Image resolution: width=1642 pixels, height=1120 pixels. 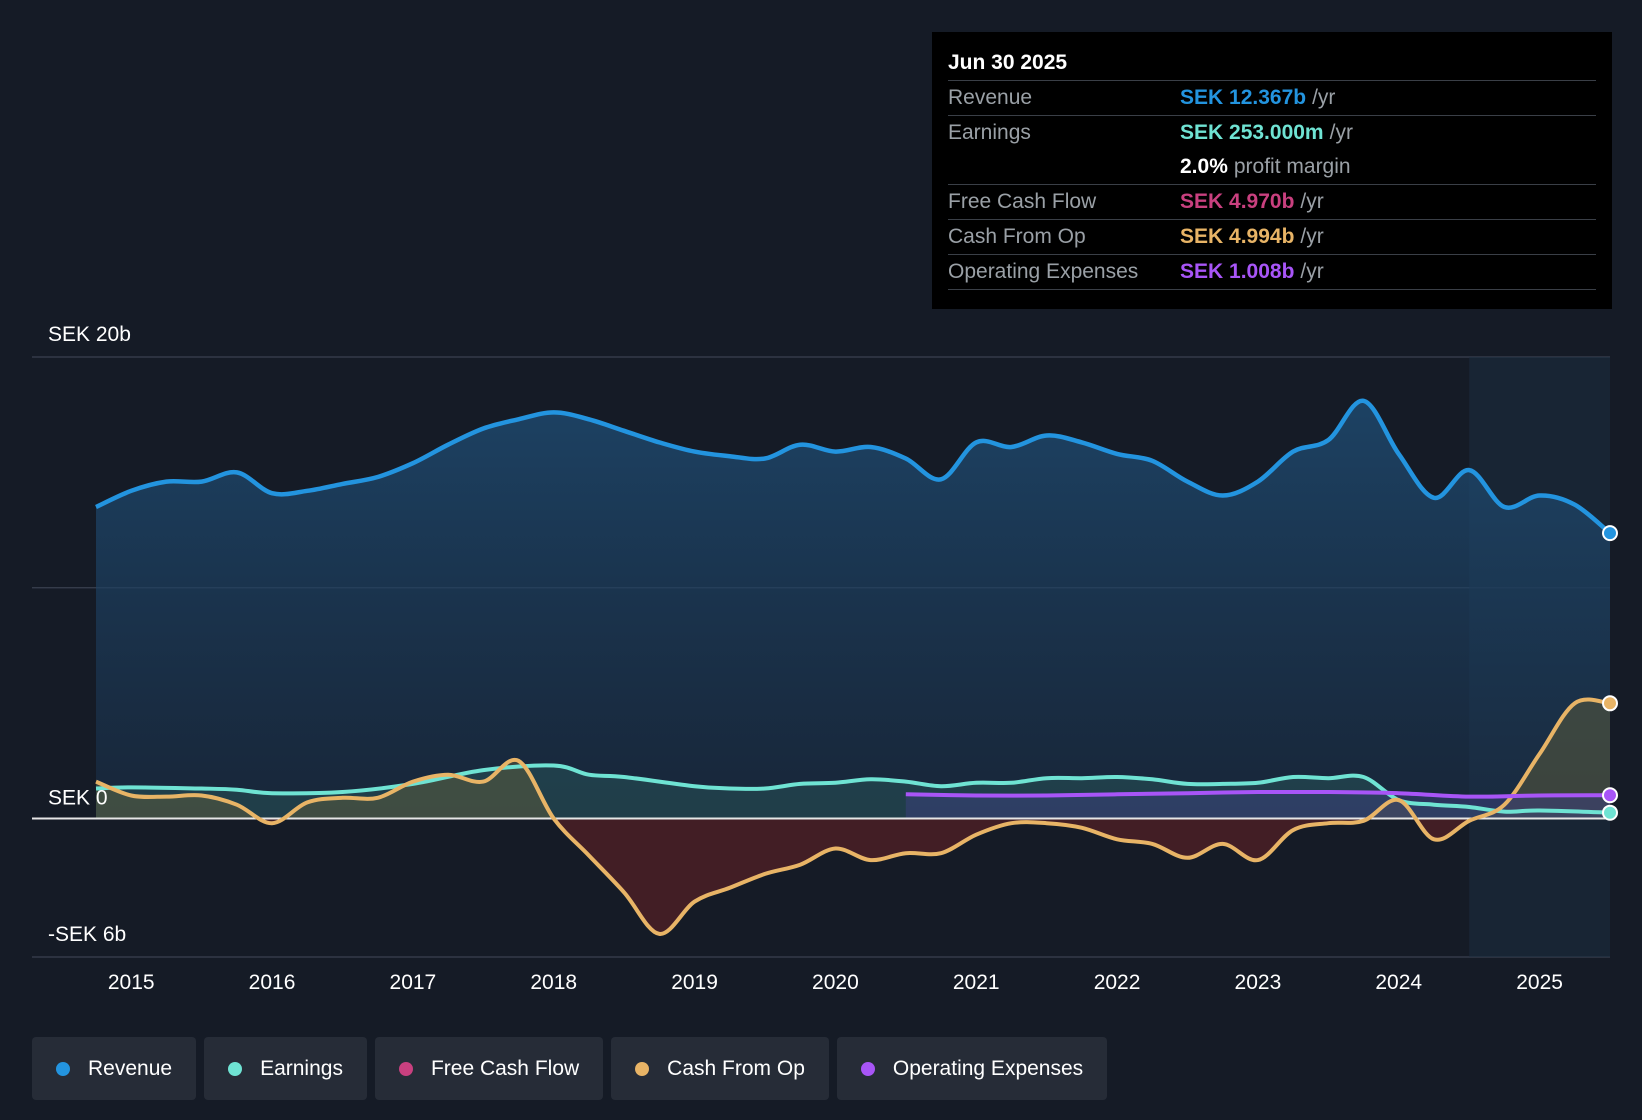 What do you see at coordinates (78, 798) in the screenshot?
I see `y-tick-label: SEK 0` at bounding box center [78, 798].